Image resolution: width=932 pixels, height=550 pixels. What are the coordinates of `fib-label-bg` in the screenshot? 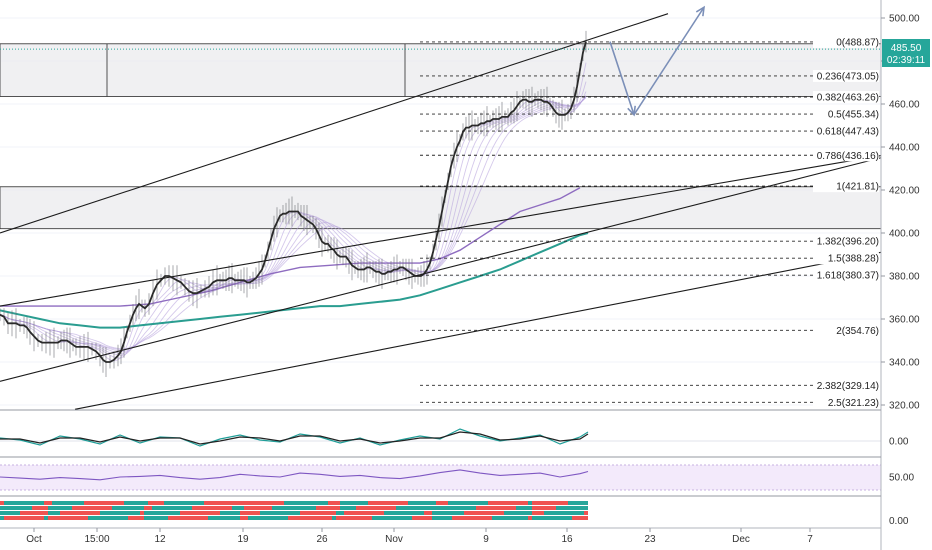 It's located at (846, 275).